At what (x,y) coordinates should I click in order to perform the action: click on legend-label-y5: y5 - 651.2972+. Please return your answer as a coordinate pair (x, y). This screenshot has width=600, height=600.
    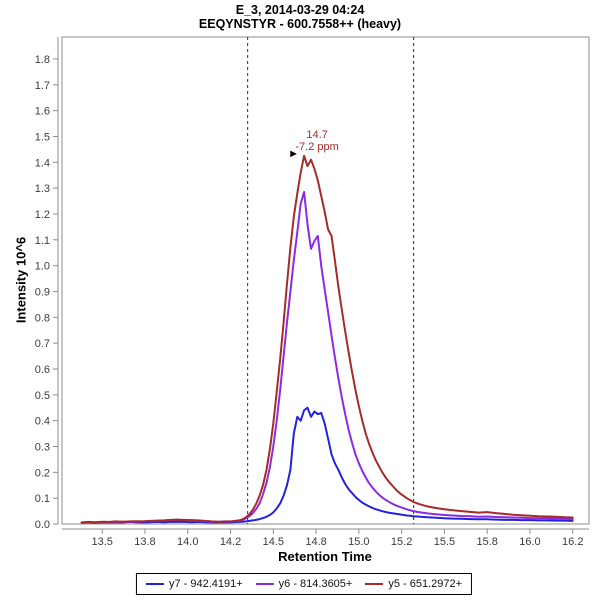
    Looking at the image, I should click on (425, 584).